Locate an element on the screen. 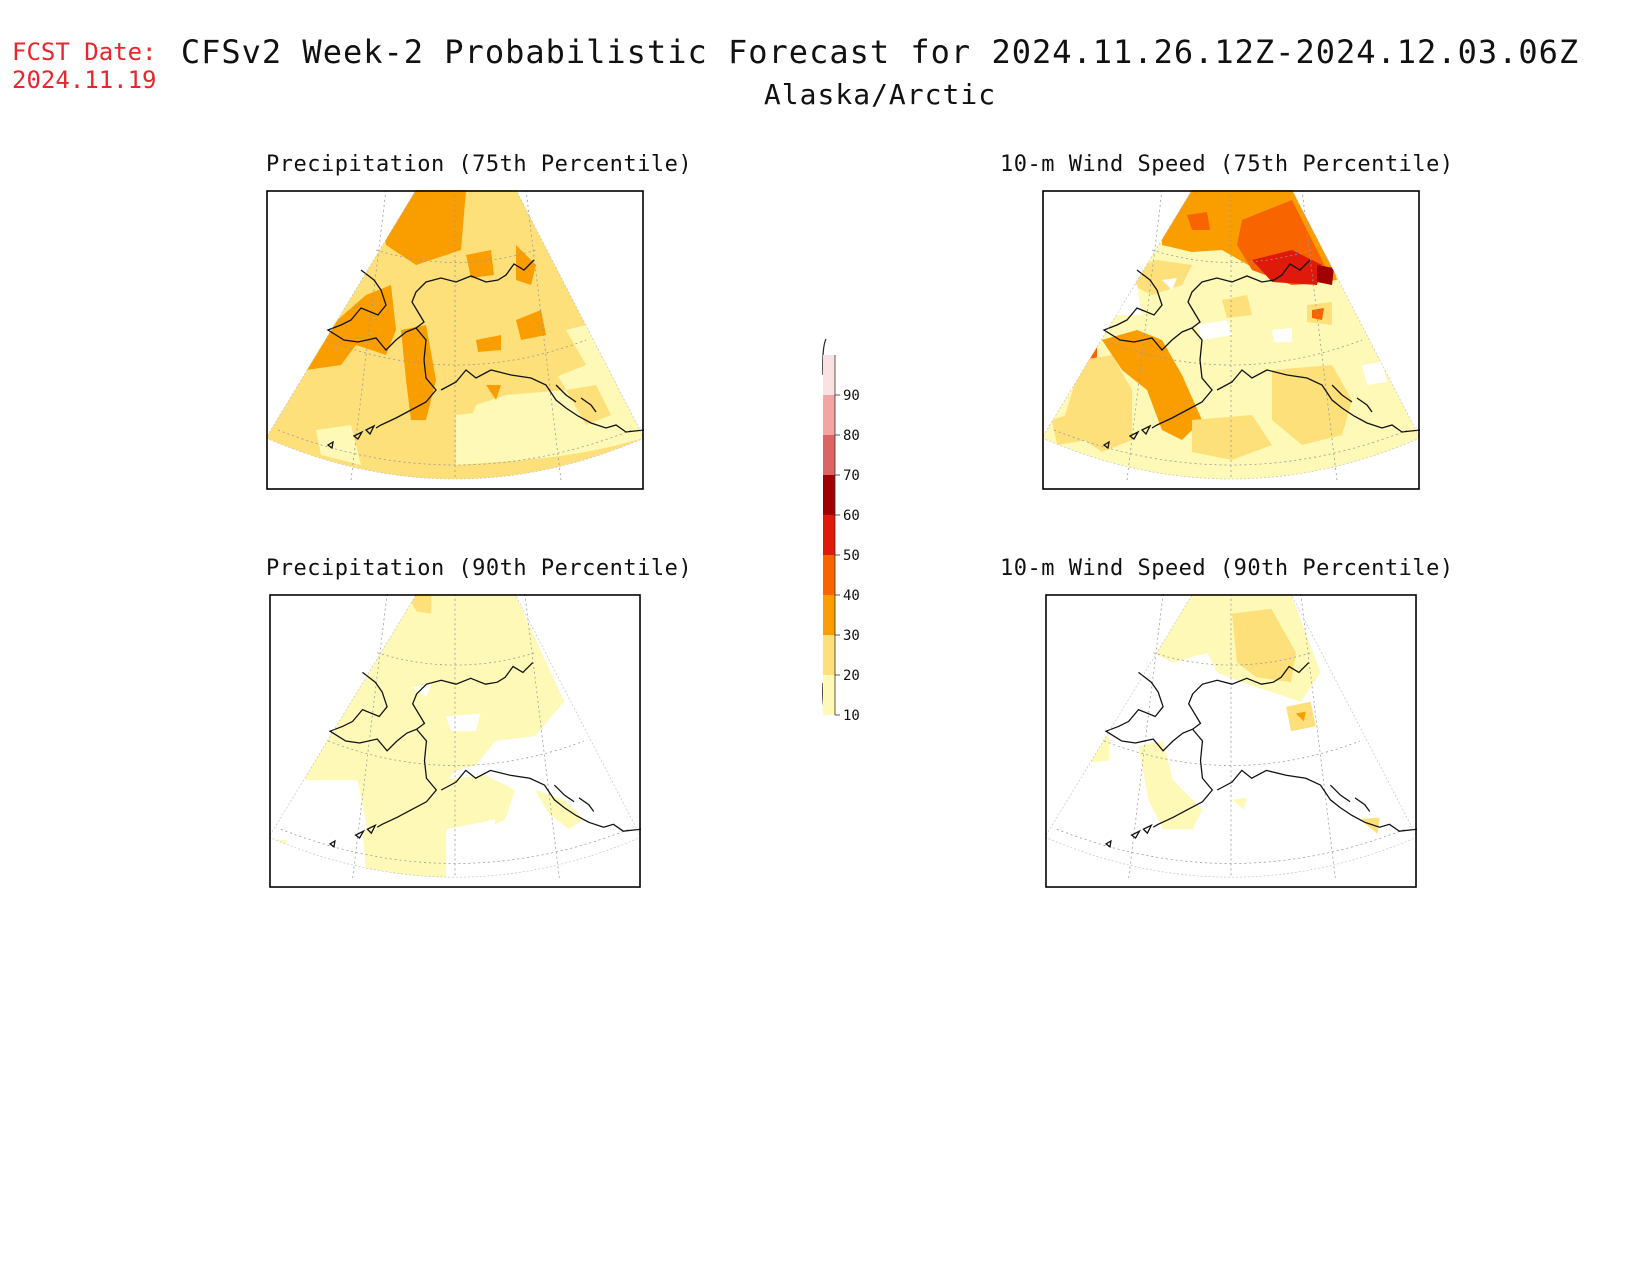 This screenshot has height=1275, width=1650. legend-tick-label: 40 is located at coordinates (851, 596).